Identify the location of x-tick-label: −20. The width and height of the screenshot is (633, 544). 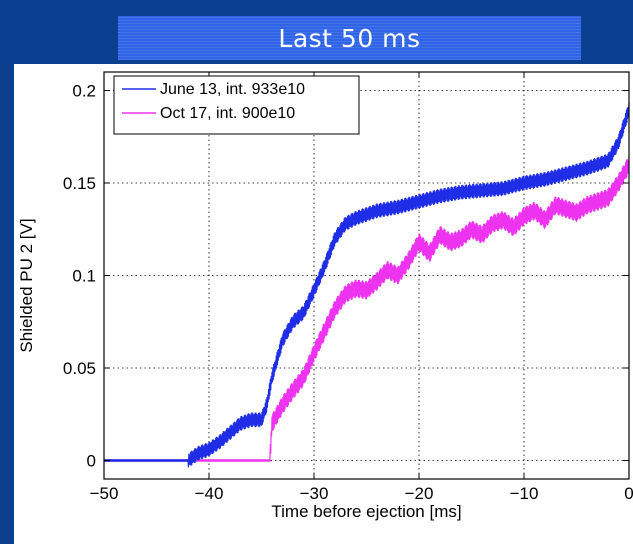
(419, 493).